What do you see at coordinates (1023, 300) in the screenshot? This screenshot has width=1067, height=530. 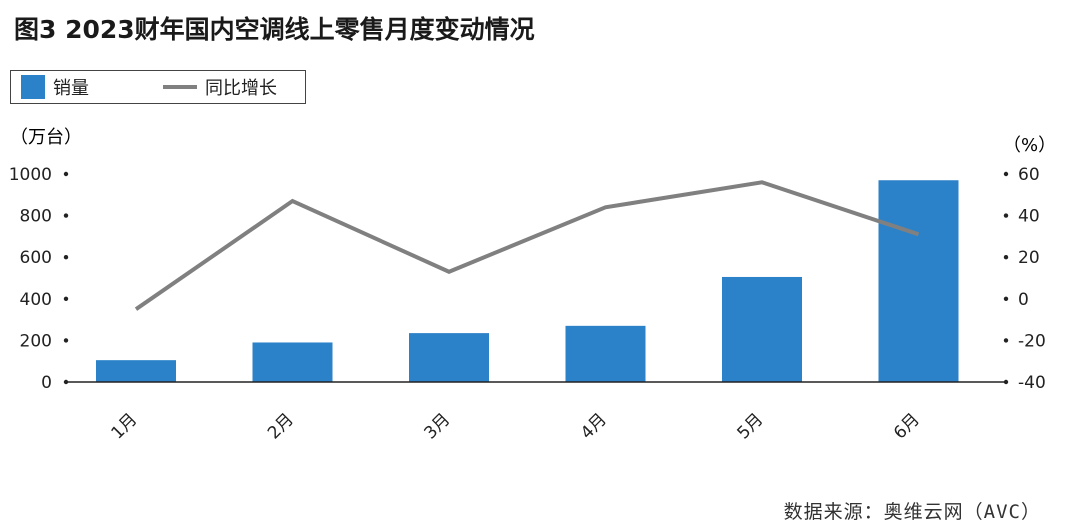 I see `y-right-tick-label: 0` at bounding box center [1023, 300].